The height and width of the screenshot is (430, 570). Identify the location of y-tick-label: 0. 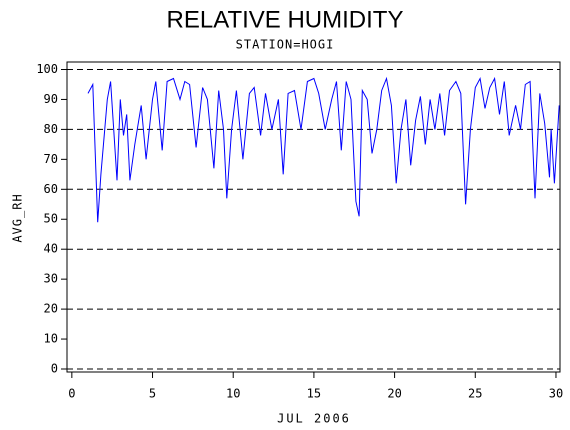
(54, 369).